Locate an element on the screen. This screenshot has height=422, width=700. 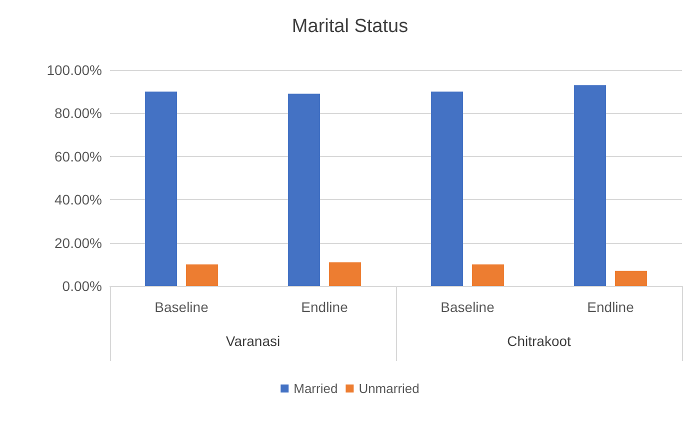
y-tick-label: 80.00% is located at coordinates (78, 113).